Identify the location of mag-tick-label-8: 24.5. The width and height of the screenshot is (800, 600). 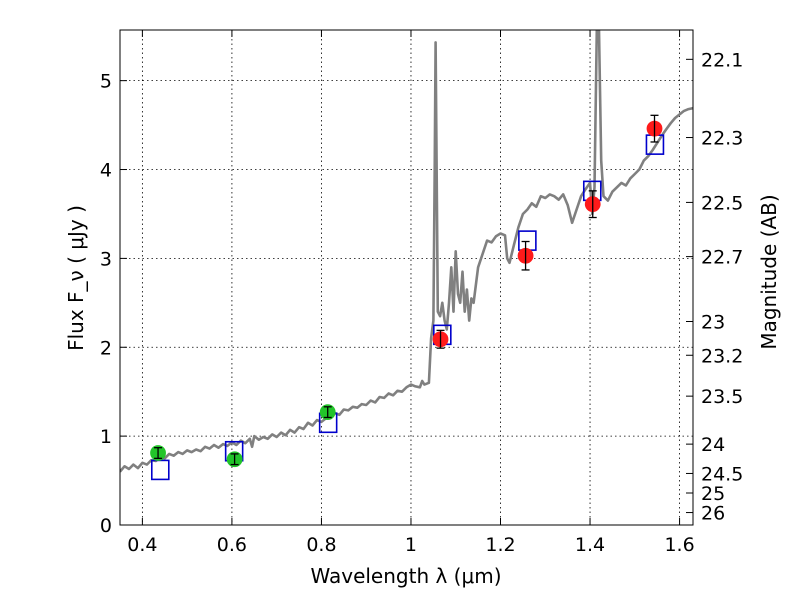
(722, 474).